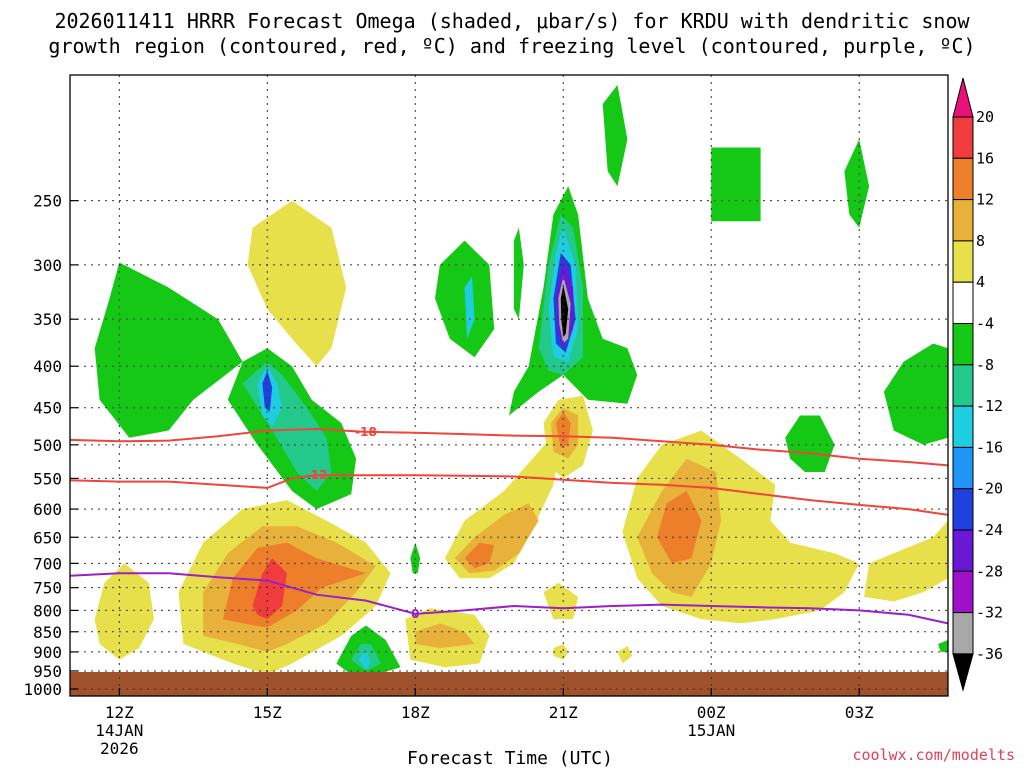 This screenshot has width=1024, height=768. What do you see at coordinates (267, 712) in the screenshot?
I see `xtick-label-15Z: 15Z` at bounding box center [267, 712].